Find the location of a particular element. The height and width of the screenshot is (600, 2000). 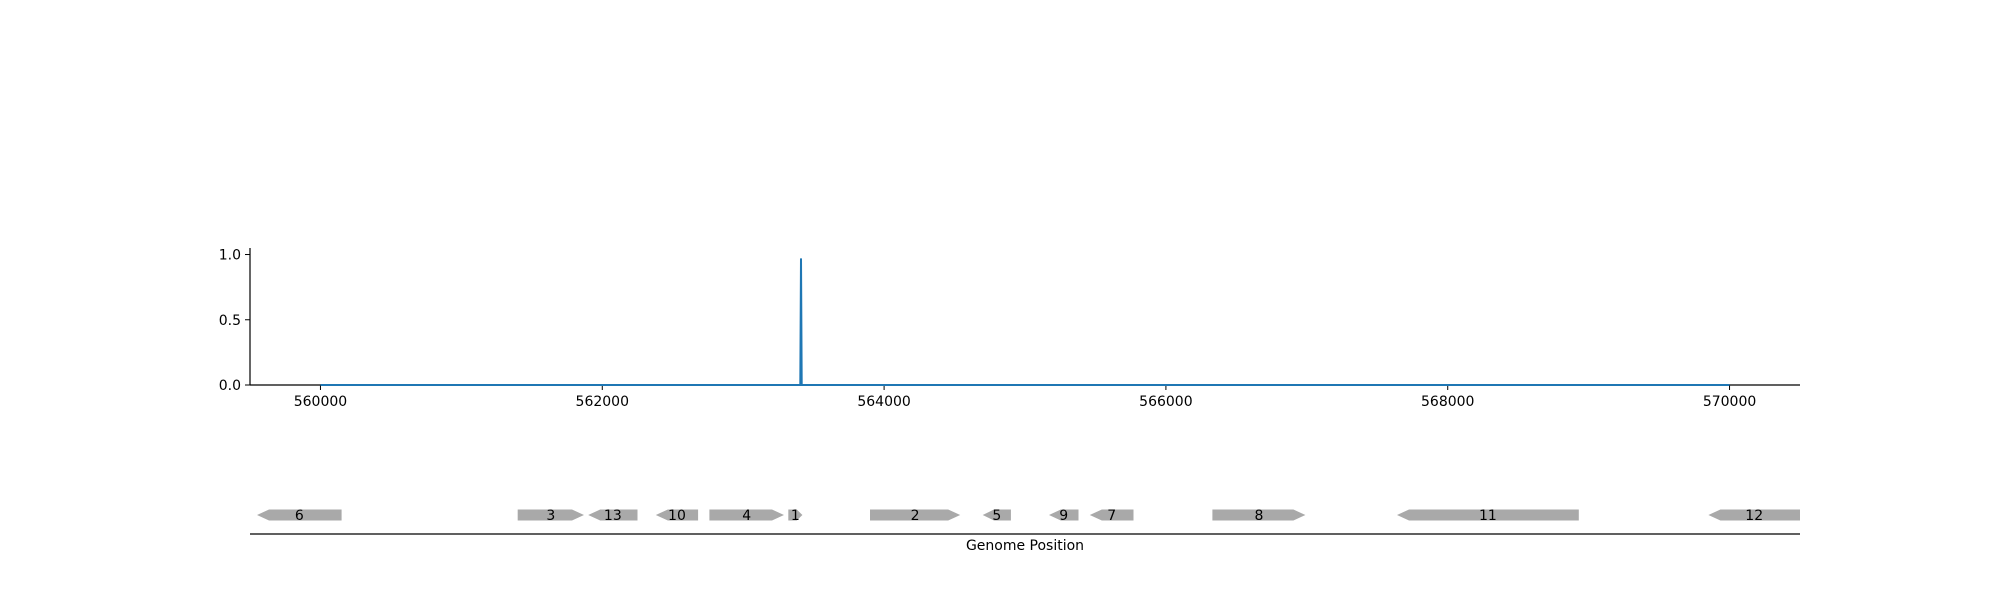

gene-label: 11 is located at coordinates (1488, 516).